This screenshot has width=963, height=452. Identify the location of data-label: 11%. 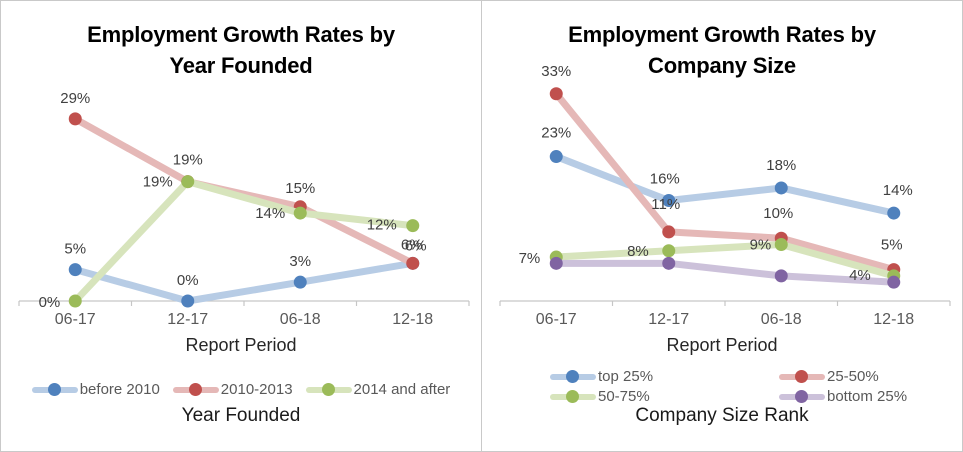
(665, 204).